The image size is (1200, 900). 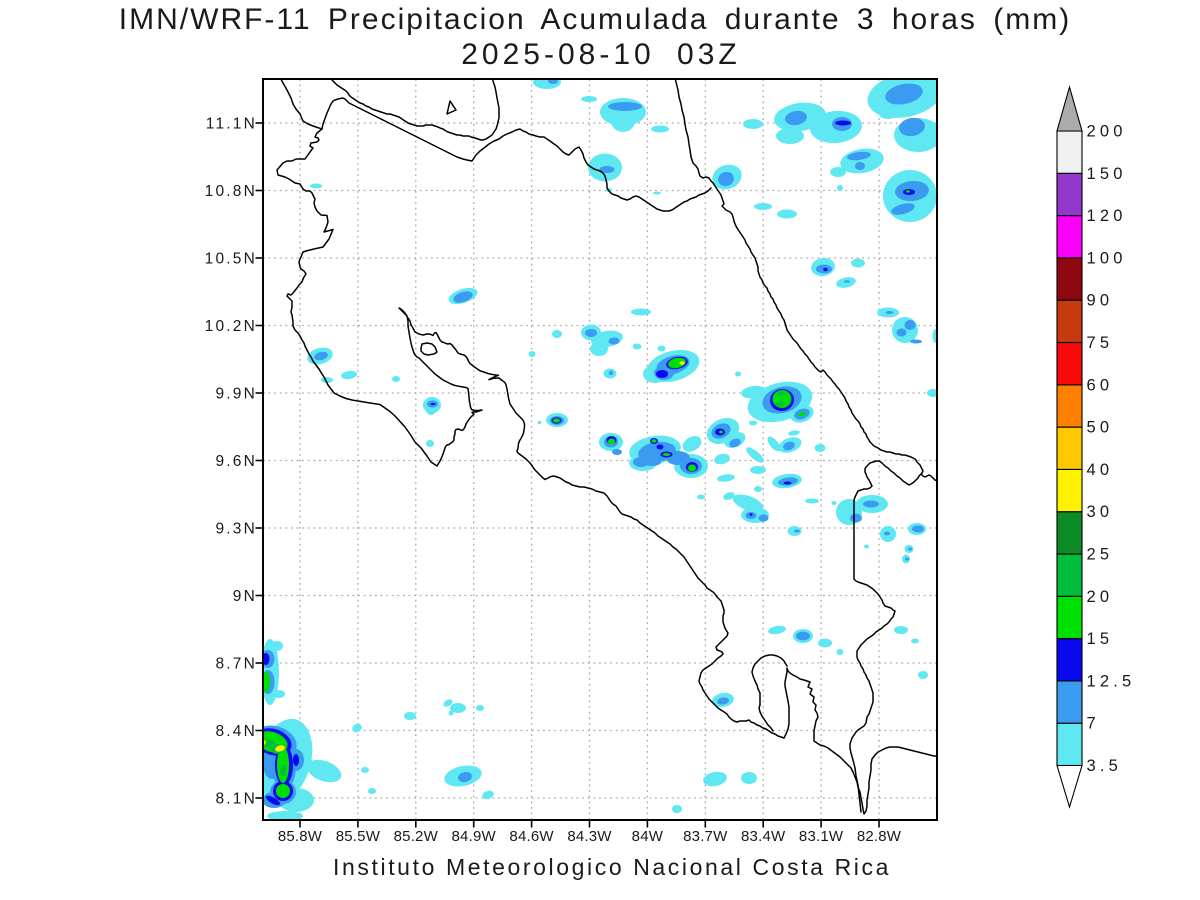 What do you see at coordinates (236, 731) in the screenshot?
I see `svg-text: 8.4N` at bounding box center [236, 731].